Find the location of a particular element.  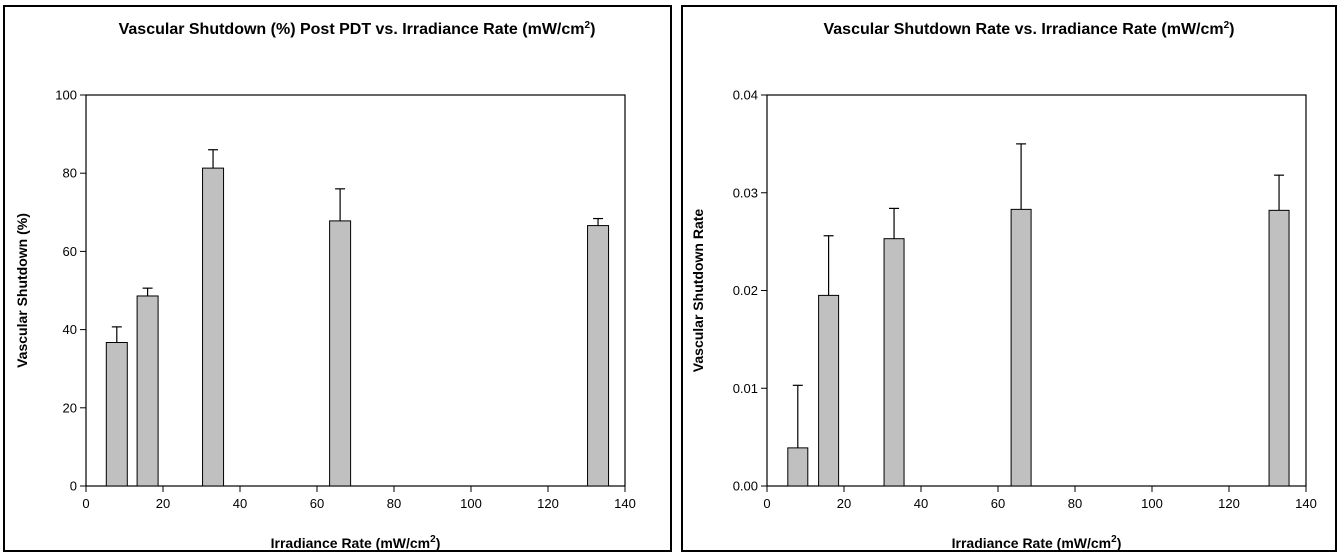

y-tick-label: 60 is located at coordinates (70, 251).